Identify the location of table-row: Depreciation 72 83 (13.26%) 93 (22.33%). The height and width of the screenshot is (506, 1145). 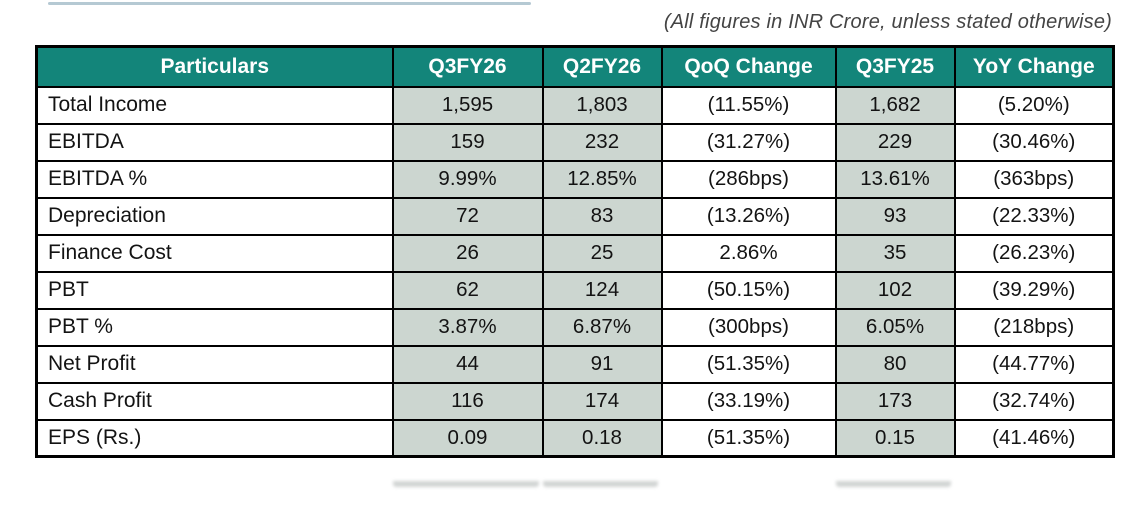
(575, 216).